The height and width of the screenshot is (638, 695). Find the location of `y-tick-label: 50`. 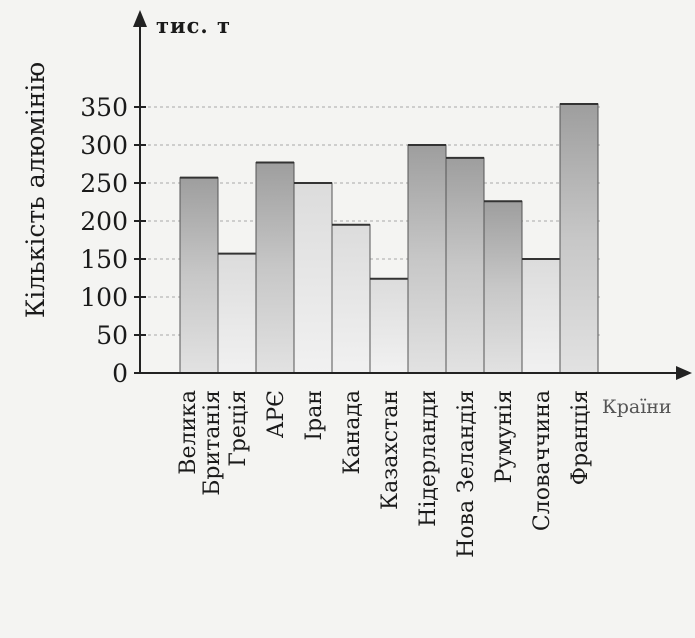

y-tick-label: 50 is located at coordinates (112, 335).